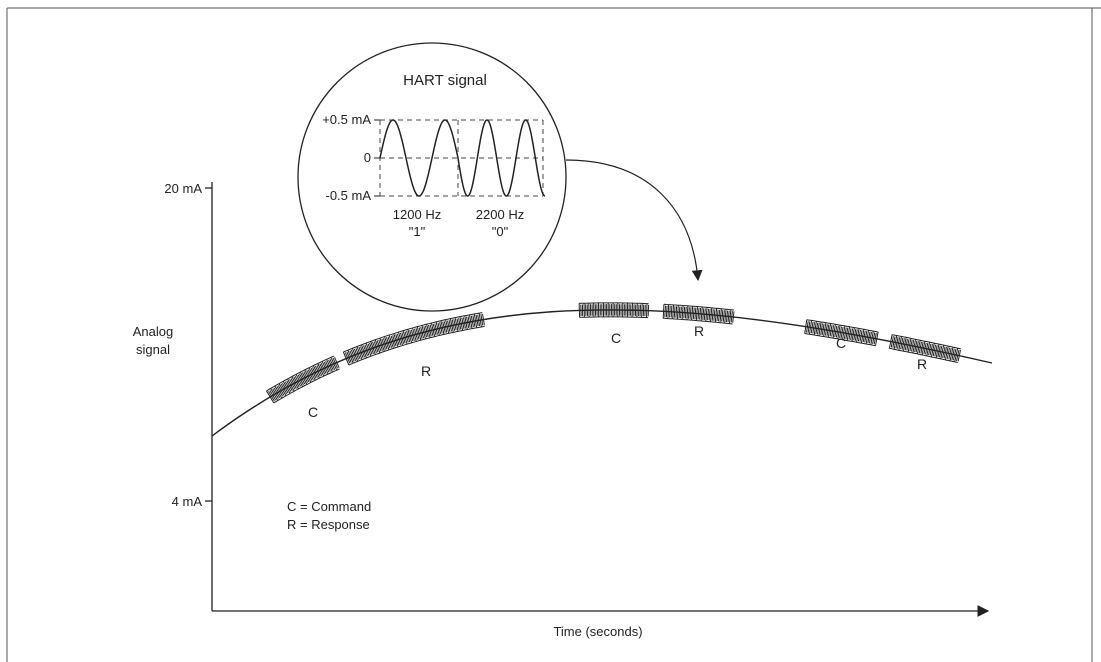  Describe the element at coordinates (187, 501) in the screenshot. I see `y-bottom-label: 4 mA` at that location.